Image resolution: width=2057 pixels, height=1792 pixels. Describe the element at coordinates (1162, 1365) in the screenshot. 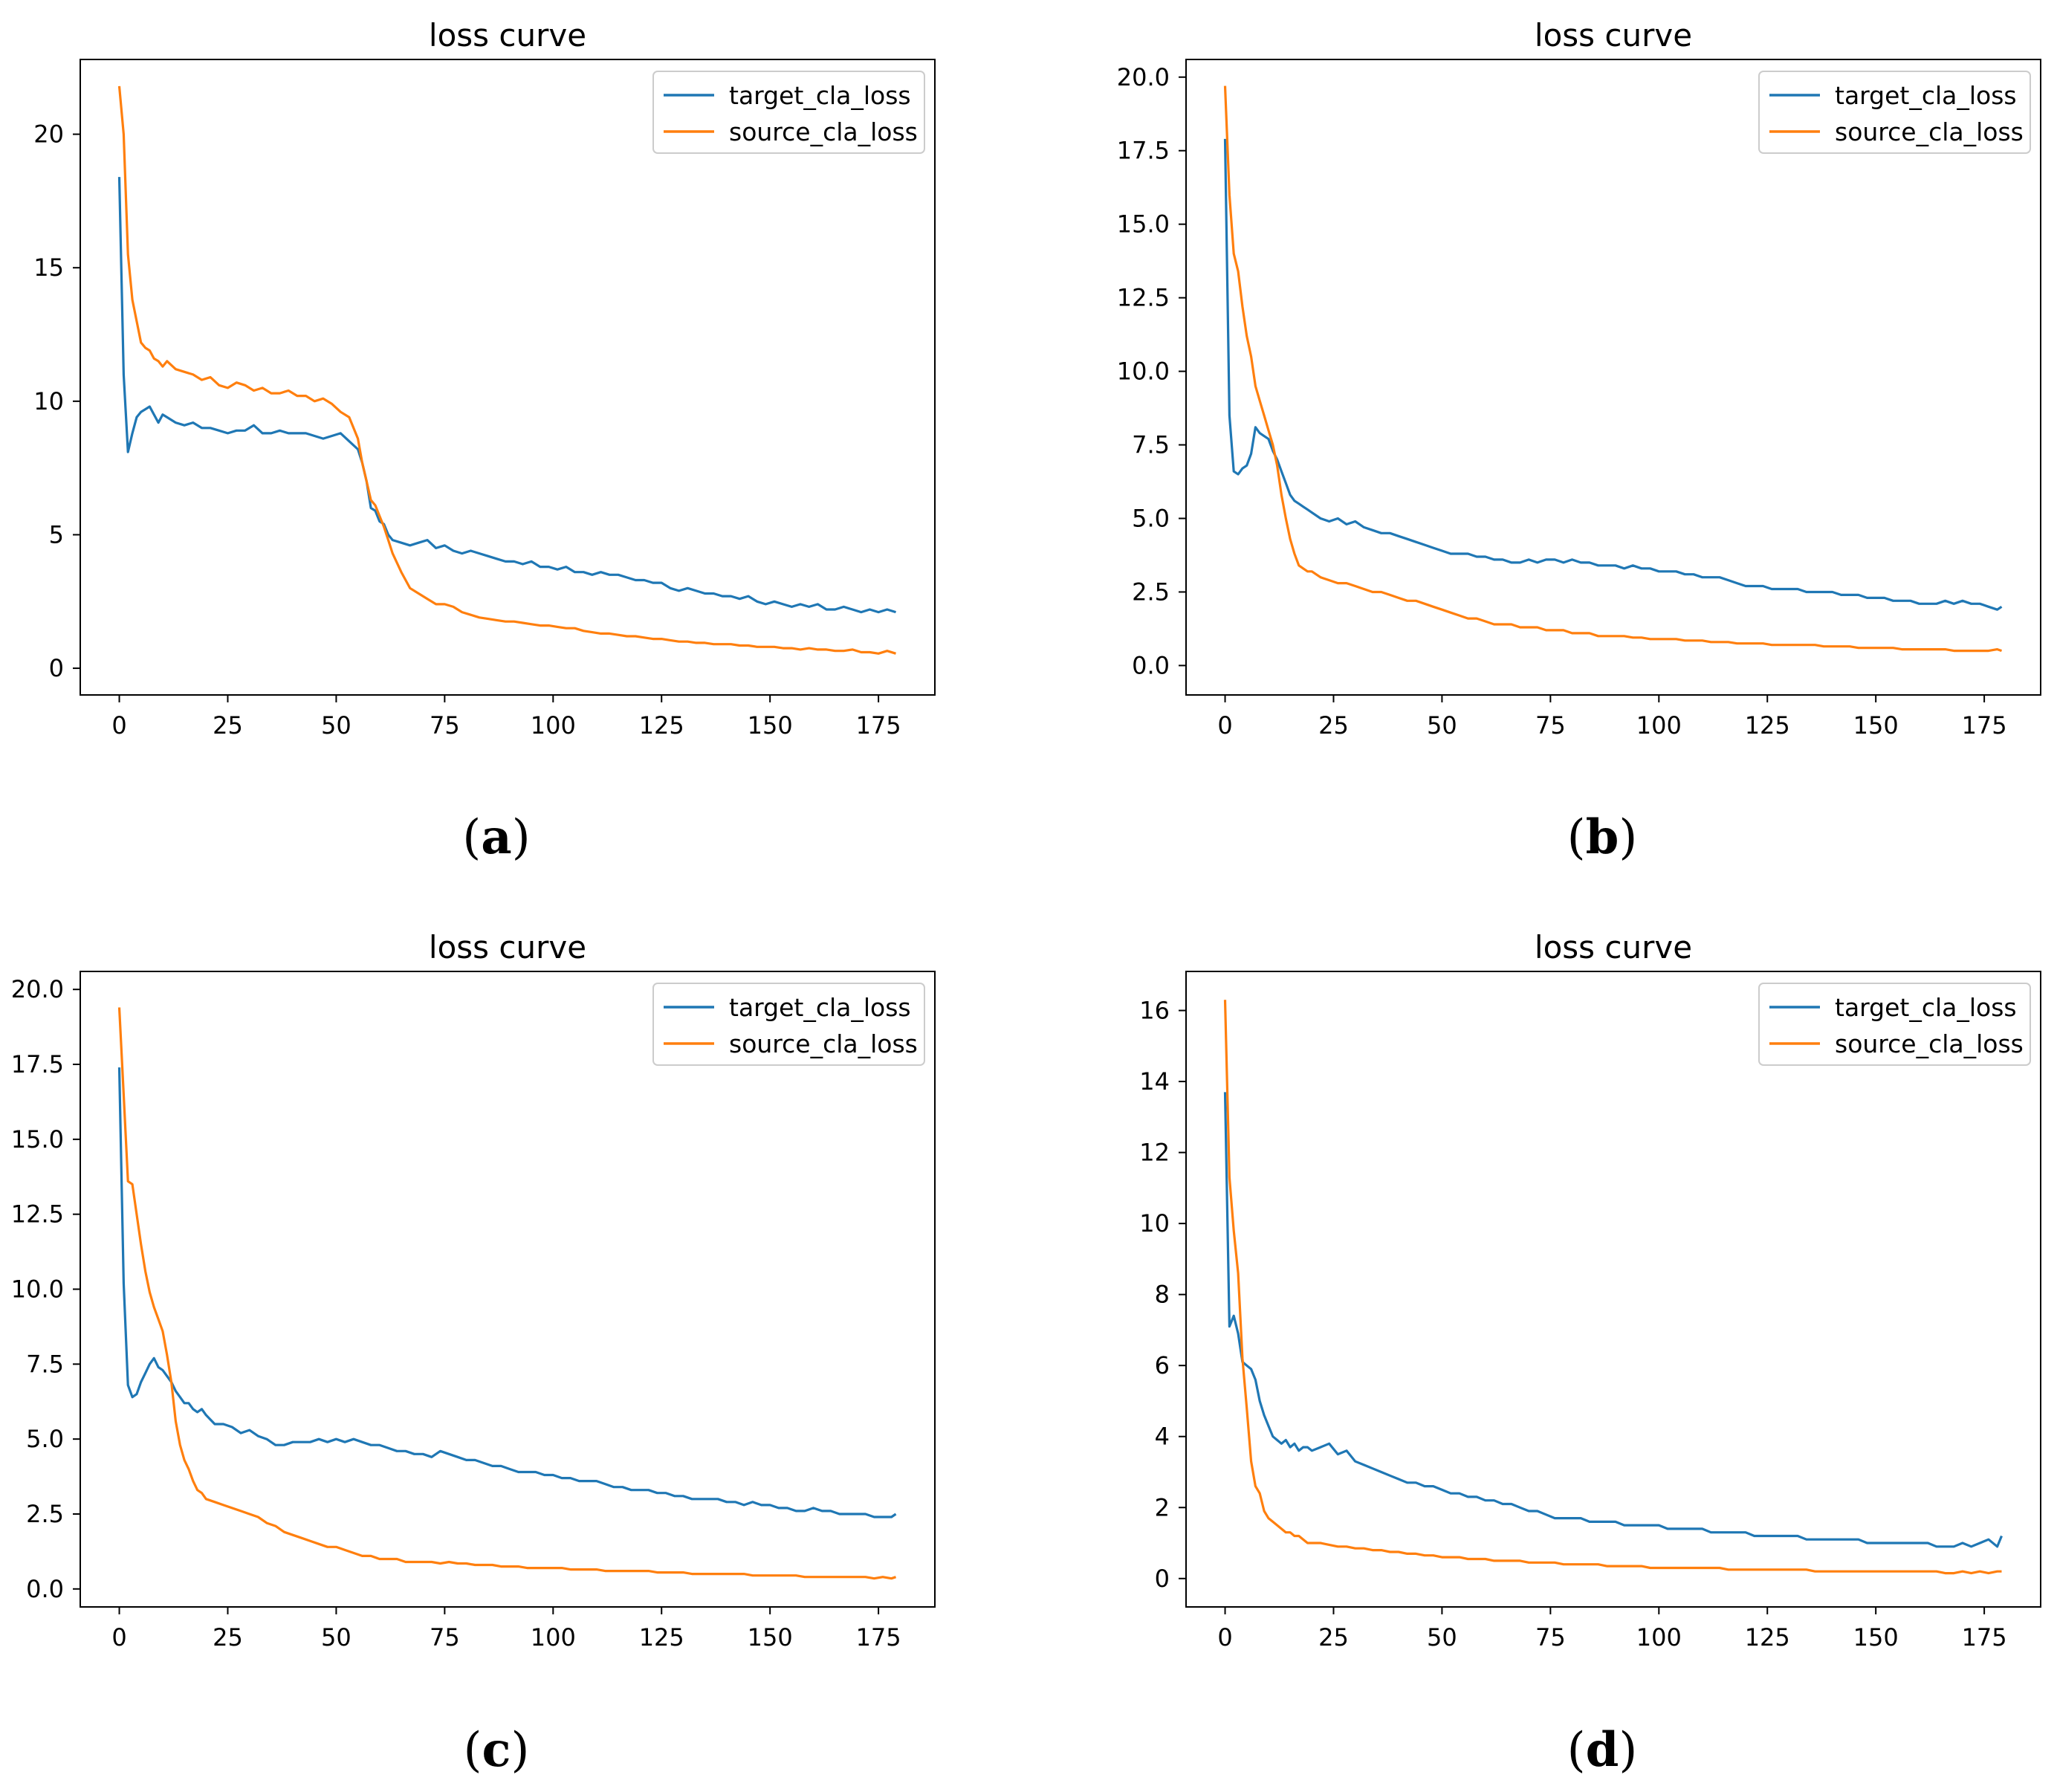

I see `y-tick-label: 6` at that location.